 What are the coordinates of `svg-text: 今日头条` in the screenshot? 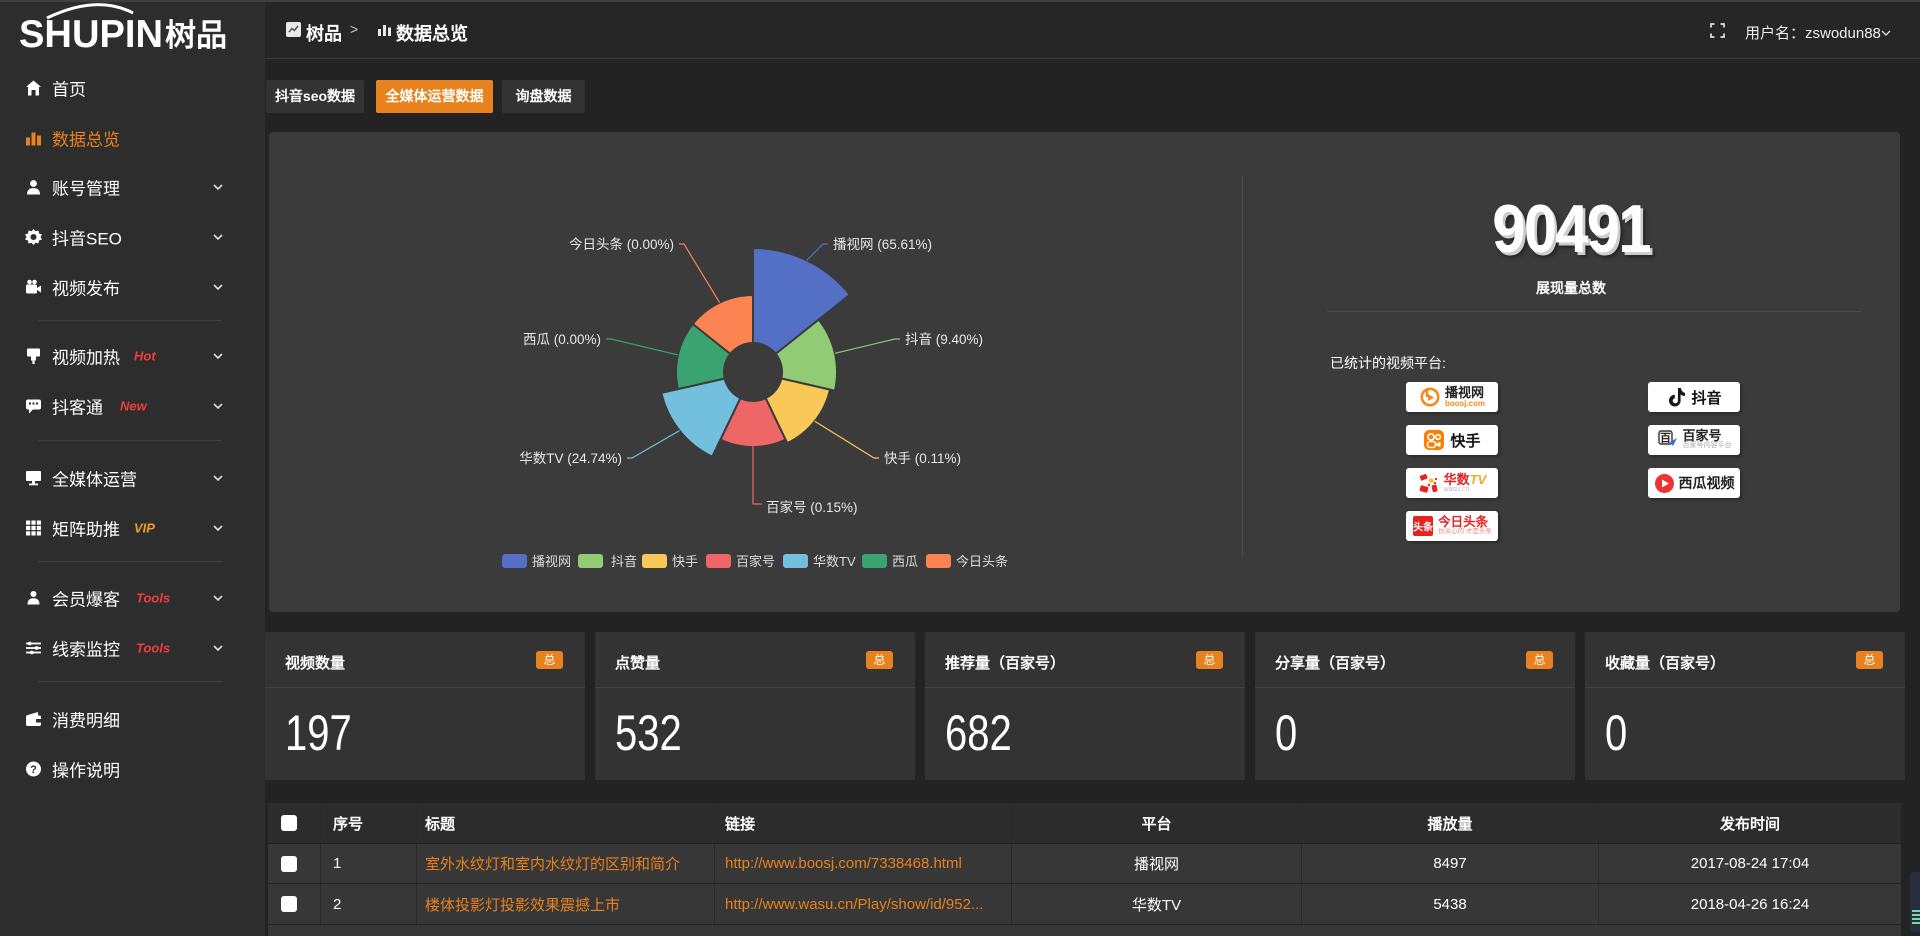 It's located at (982, 561).